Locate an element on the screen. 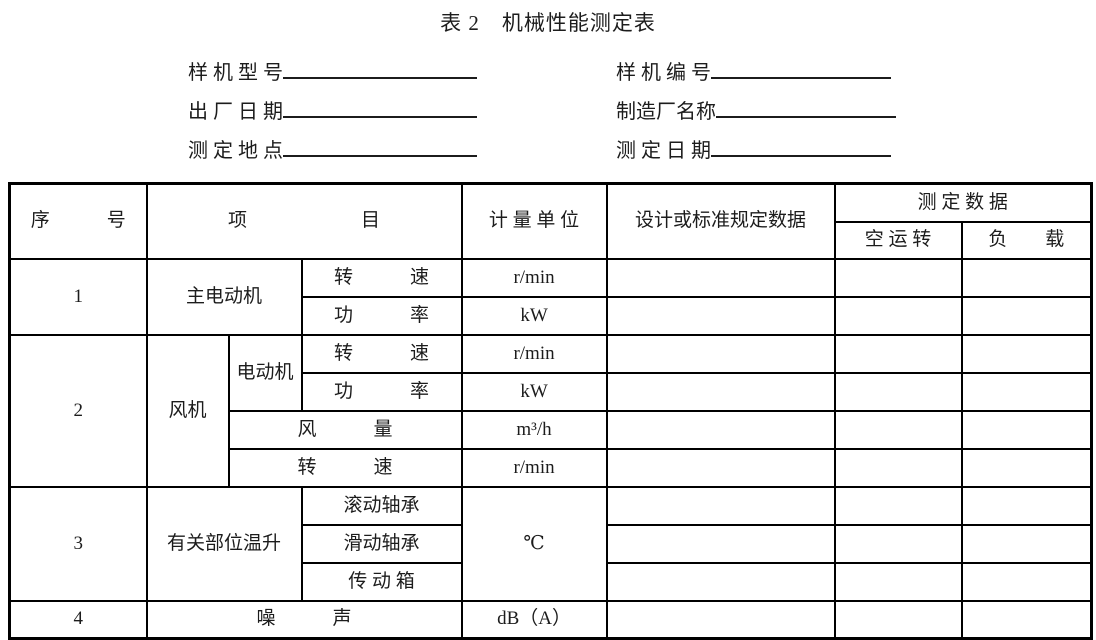 The height and width of the screenshot is (640, 1096). col-header-measured-data: 测 定 数 据 is located at coordinates (963, 202).